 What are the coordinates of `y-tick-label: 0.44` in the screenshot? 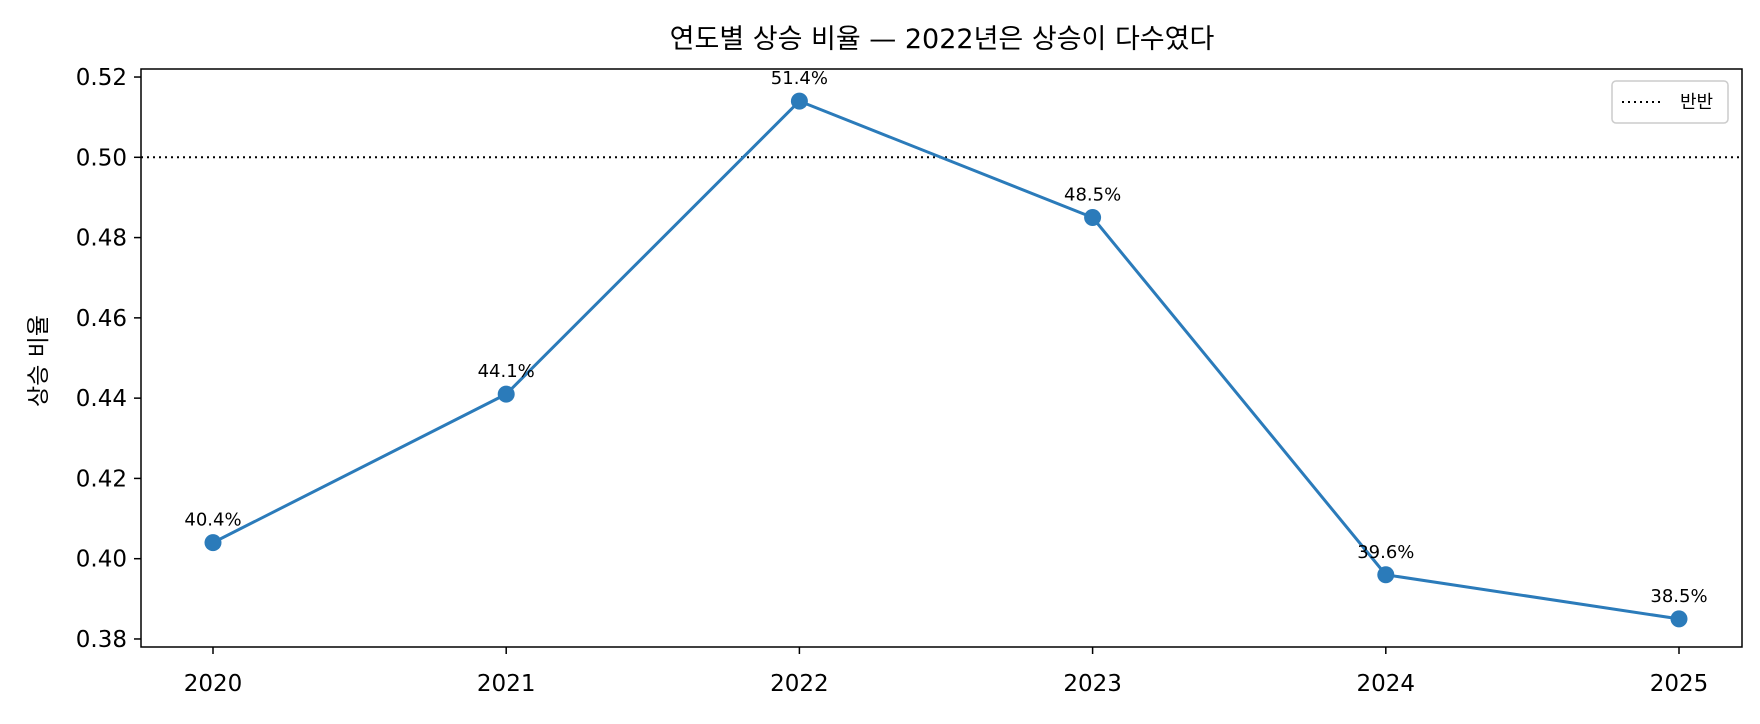 It's located at (101, 399).